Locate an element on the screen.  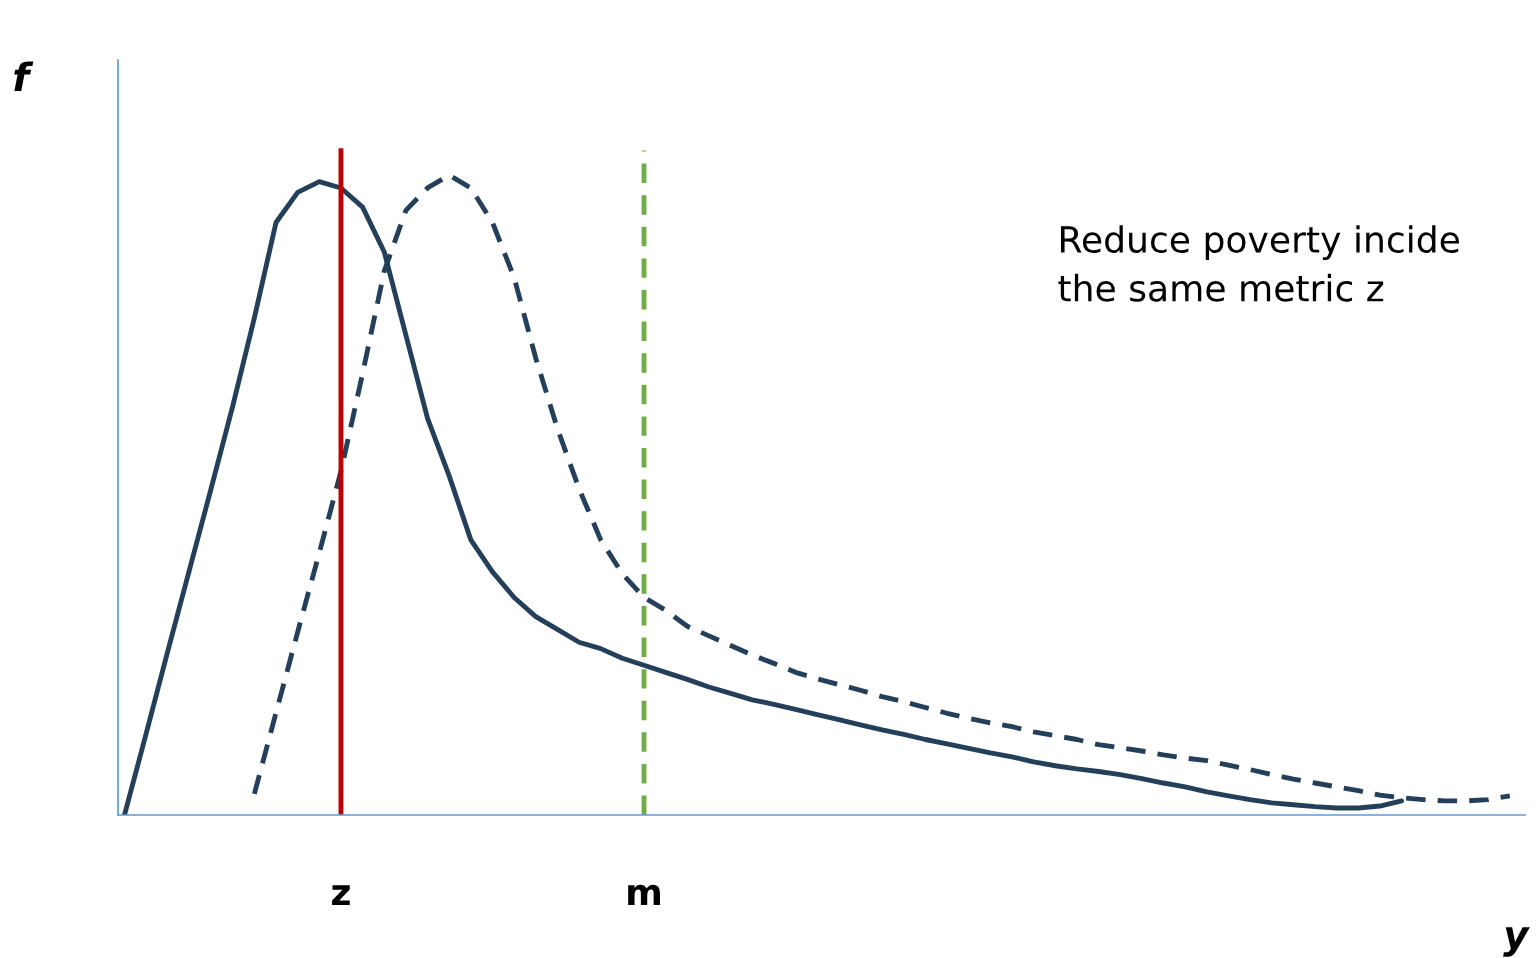
x-tick-label: z is located at coordinates (341, 895).